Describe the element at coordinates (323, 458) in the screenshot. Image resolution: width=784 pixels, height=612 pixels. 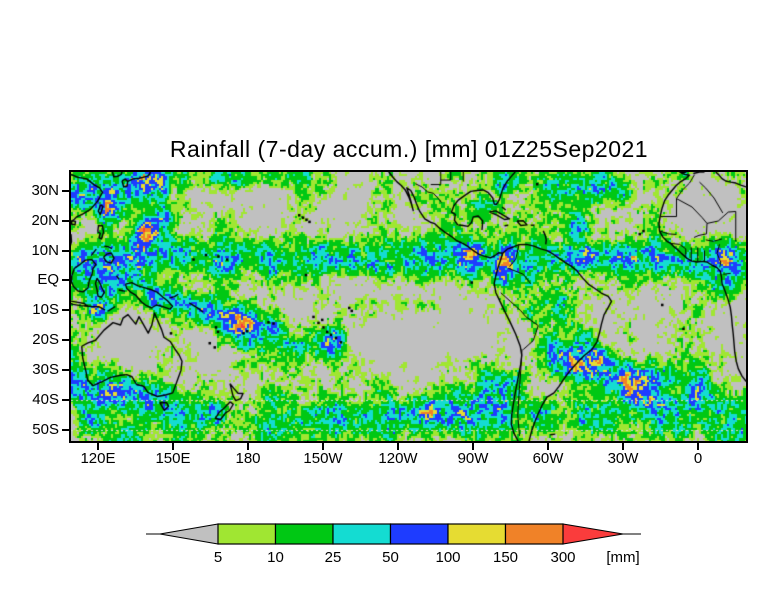
I see `lon-tick-label: 150W` at that location.